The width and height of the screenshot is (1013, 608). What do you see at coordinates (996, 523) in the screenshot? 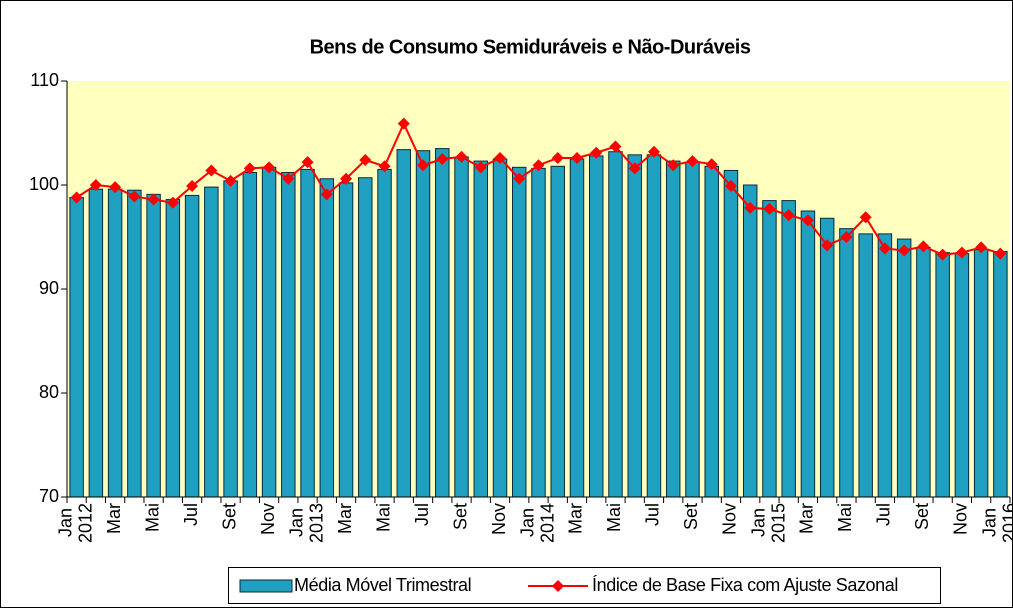
I see `x-tick-label: Jan 2016` at bounding box center [996, 523].